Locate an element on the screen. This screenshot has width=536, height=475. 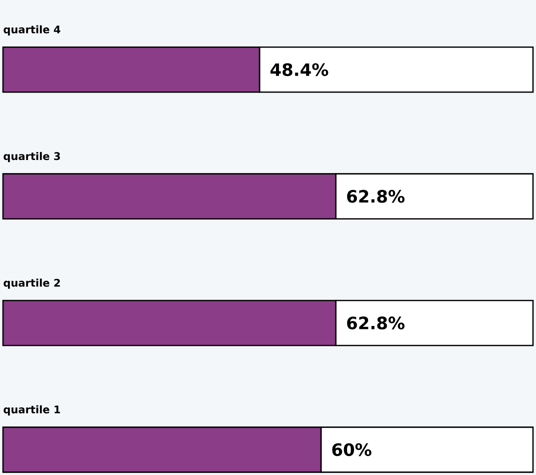
y-tick-label: quartile 2 is located at coordinates (32, 283).